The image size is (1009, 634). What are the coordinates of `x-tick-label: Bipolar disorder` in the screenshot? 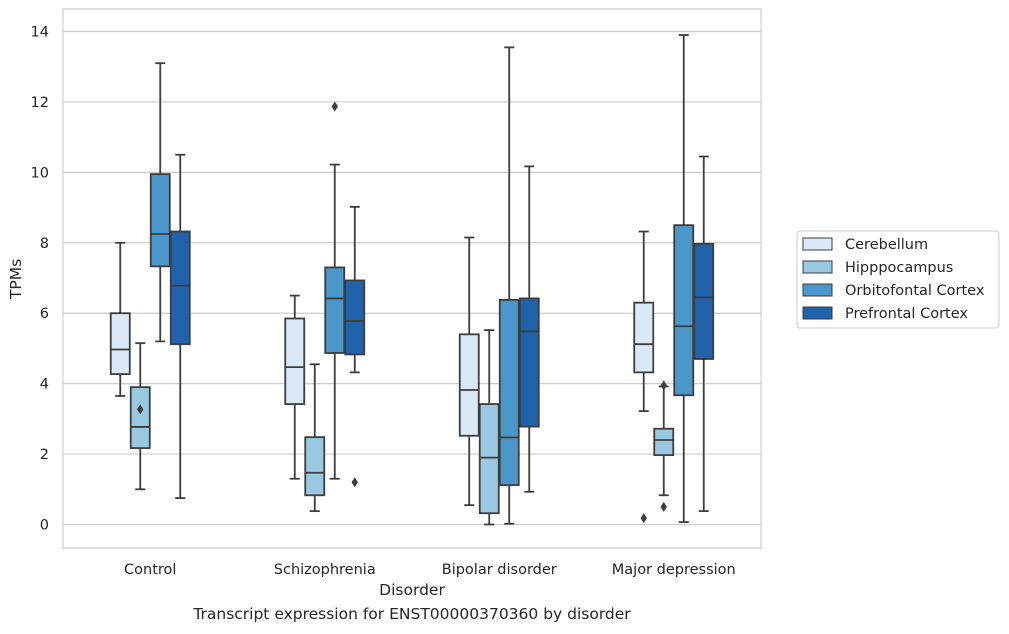 It's located at (499, 570).